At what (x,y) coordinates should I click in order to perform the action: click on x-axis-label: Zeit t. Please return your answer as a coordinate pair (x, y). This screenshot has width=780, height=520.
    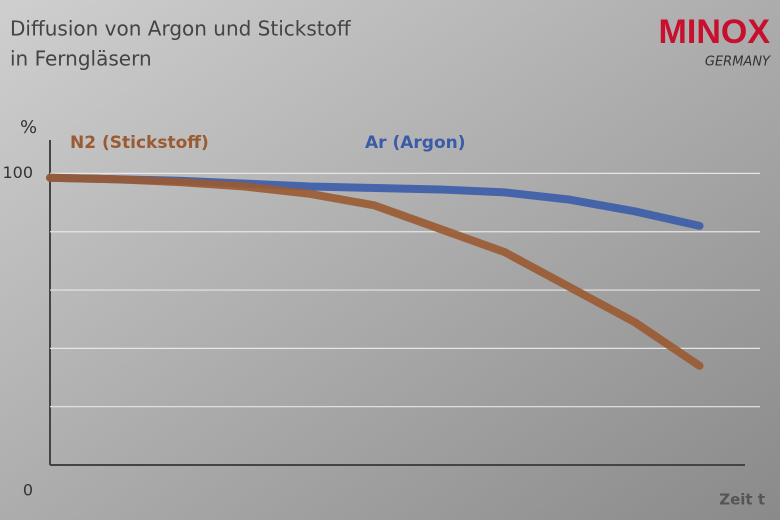
    Looking at the image, I should click on (742, 500).